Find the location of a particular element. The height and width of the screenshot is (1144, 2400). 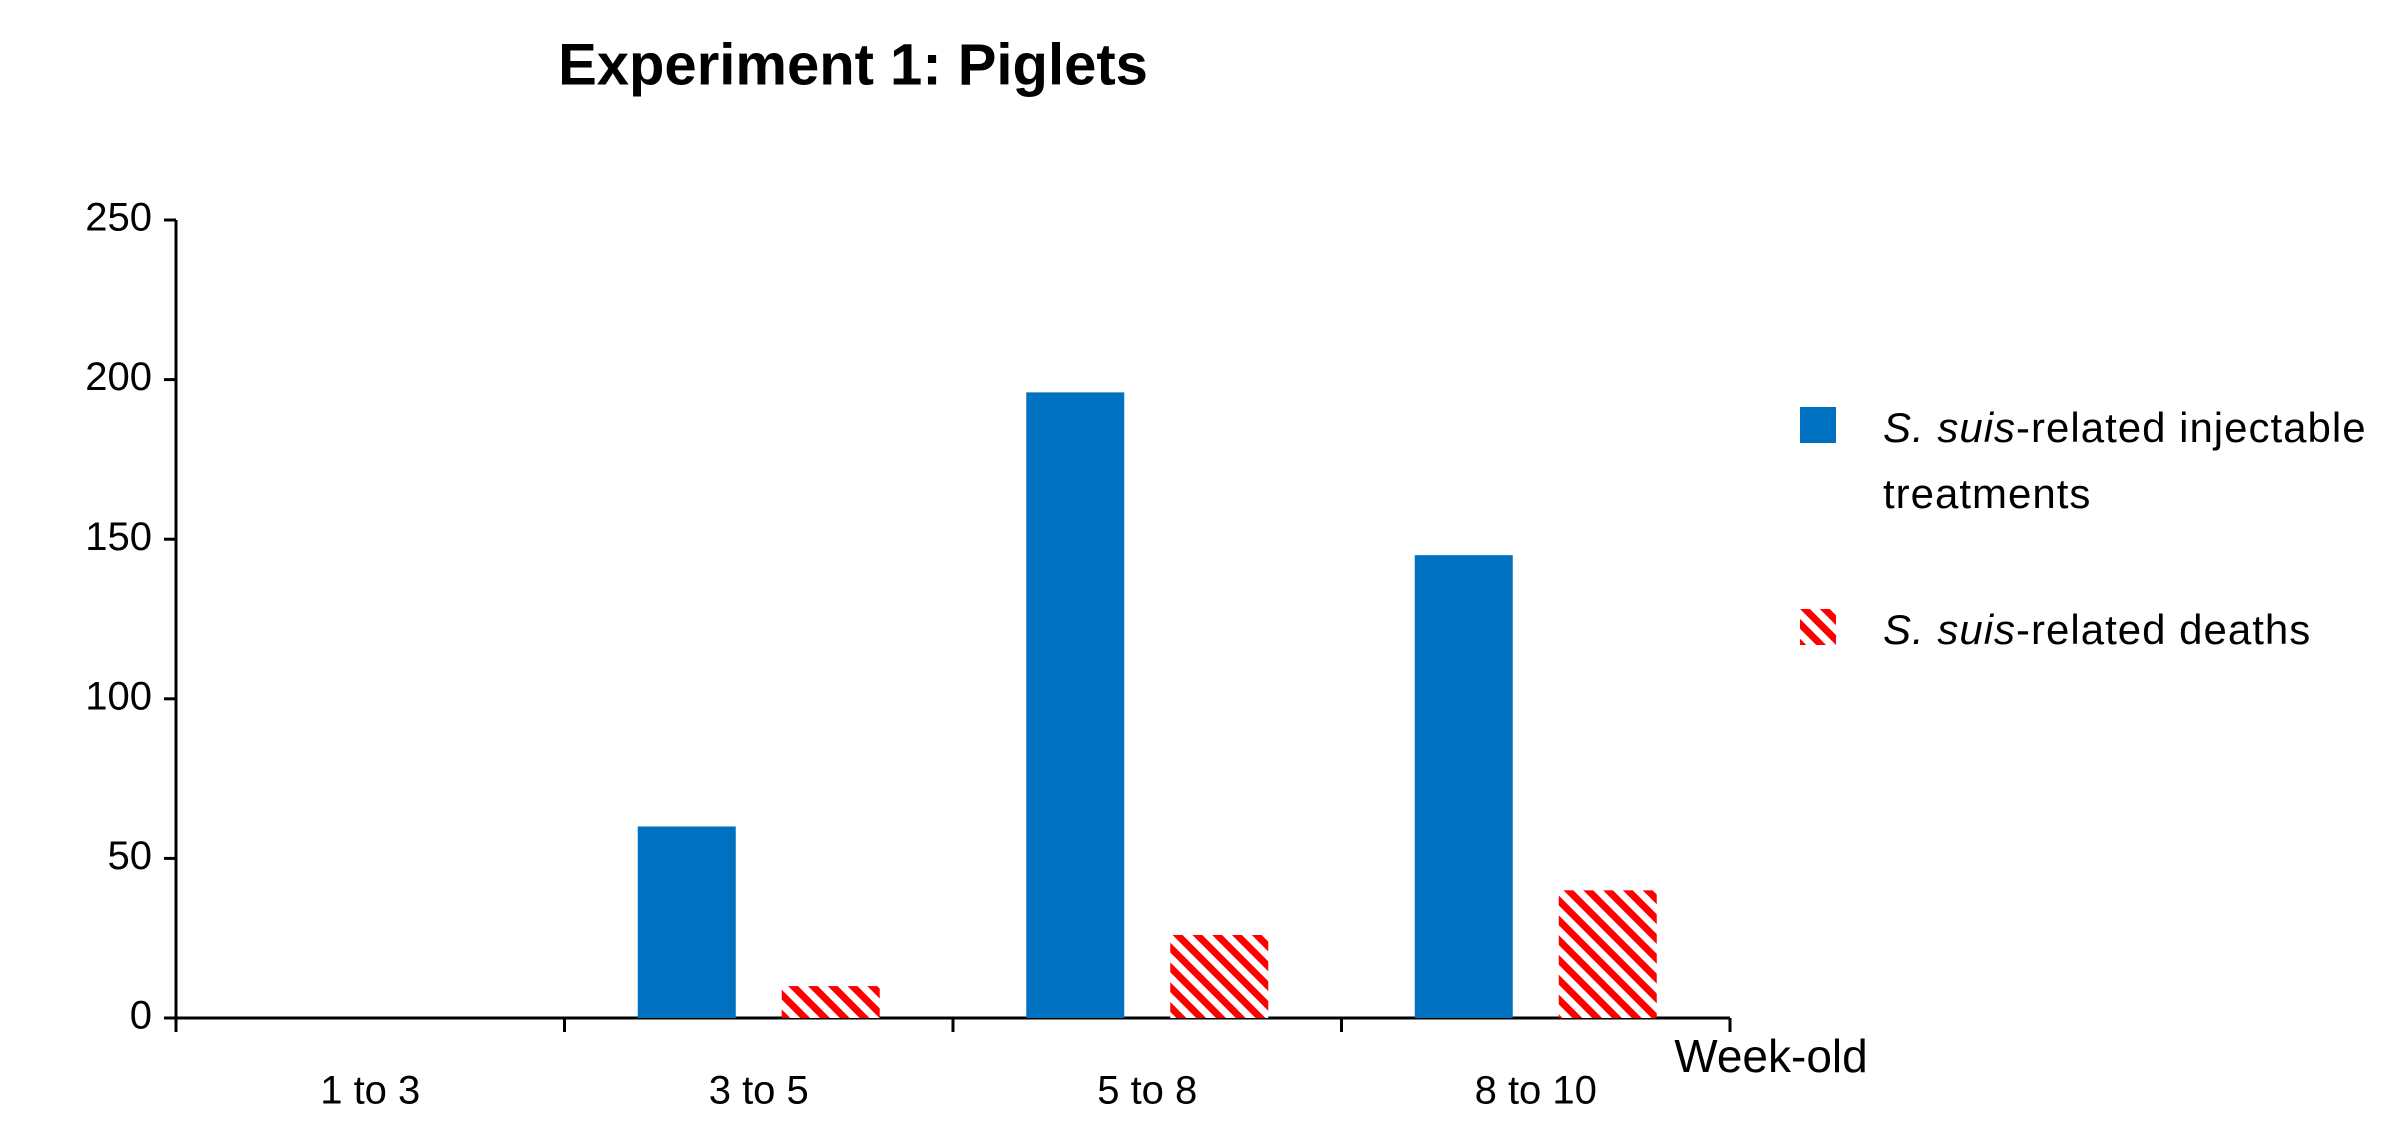

legend-item: S. suis-related deaths is located at coordinates (2090, 630).